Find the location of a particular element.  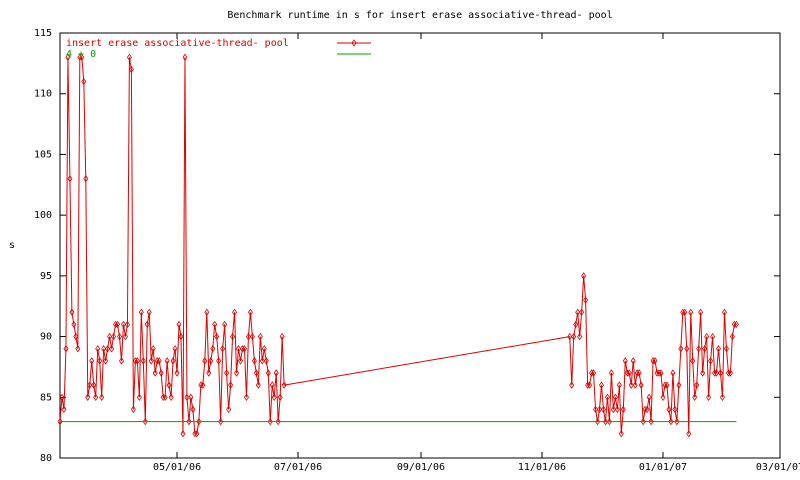

y-tick-label: 95 is located at coordinates (46, 276).